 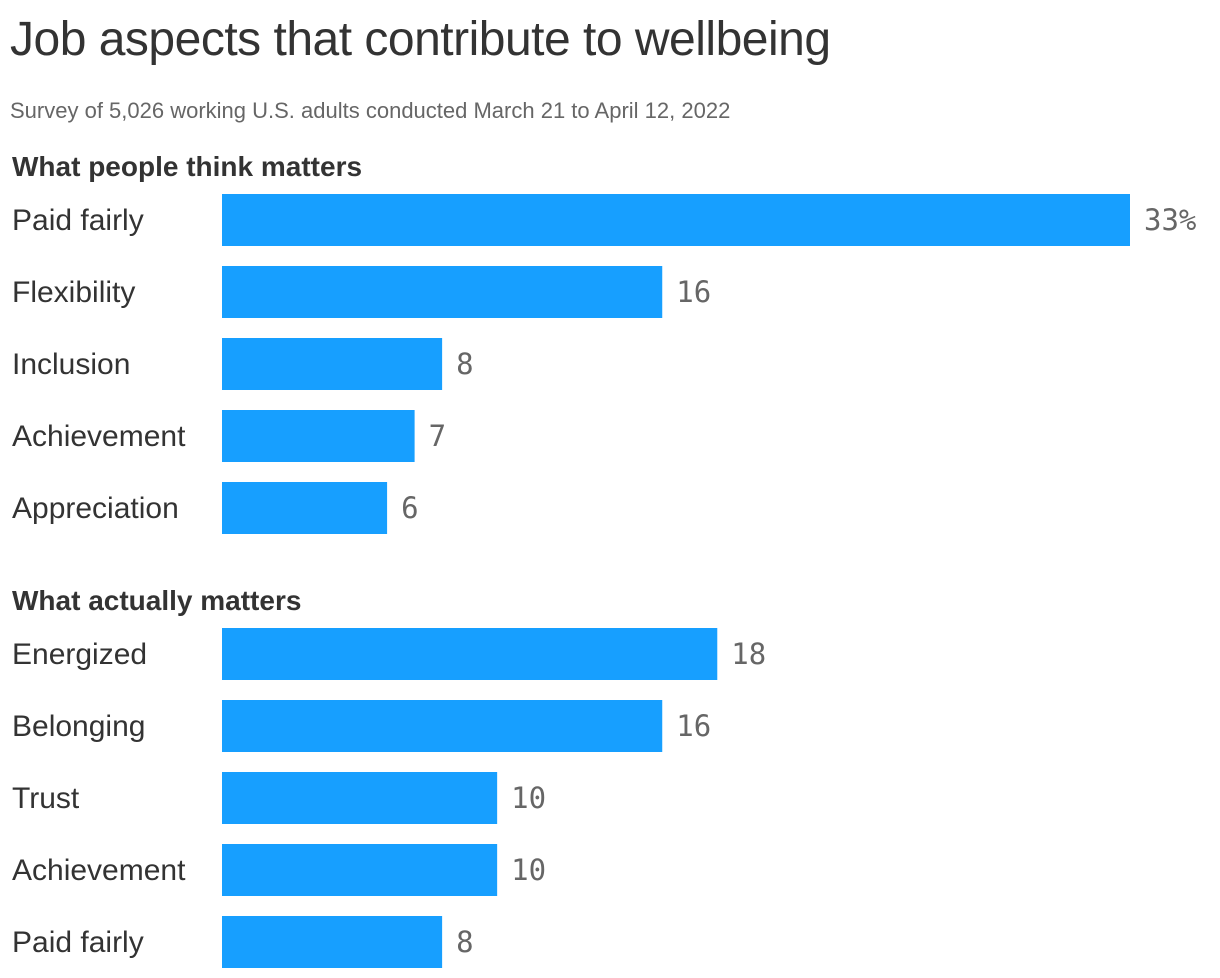 What do you see at coordinates (1170, 220) in the screenshot?
I see `value-label: 33%` at bounding box center [1170, 220].